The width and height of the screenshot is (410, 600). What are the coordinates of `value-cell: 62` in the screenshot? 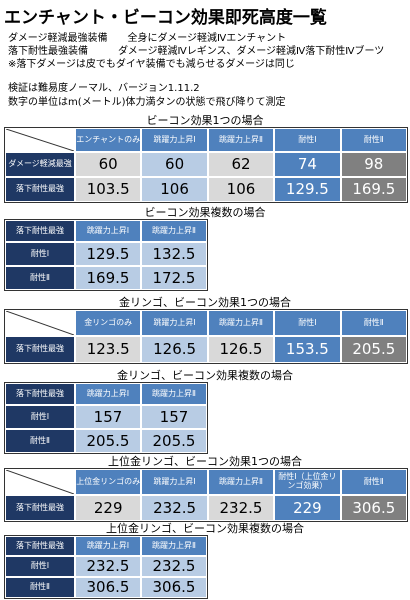 It's located at (241, 164).